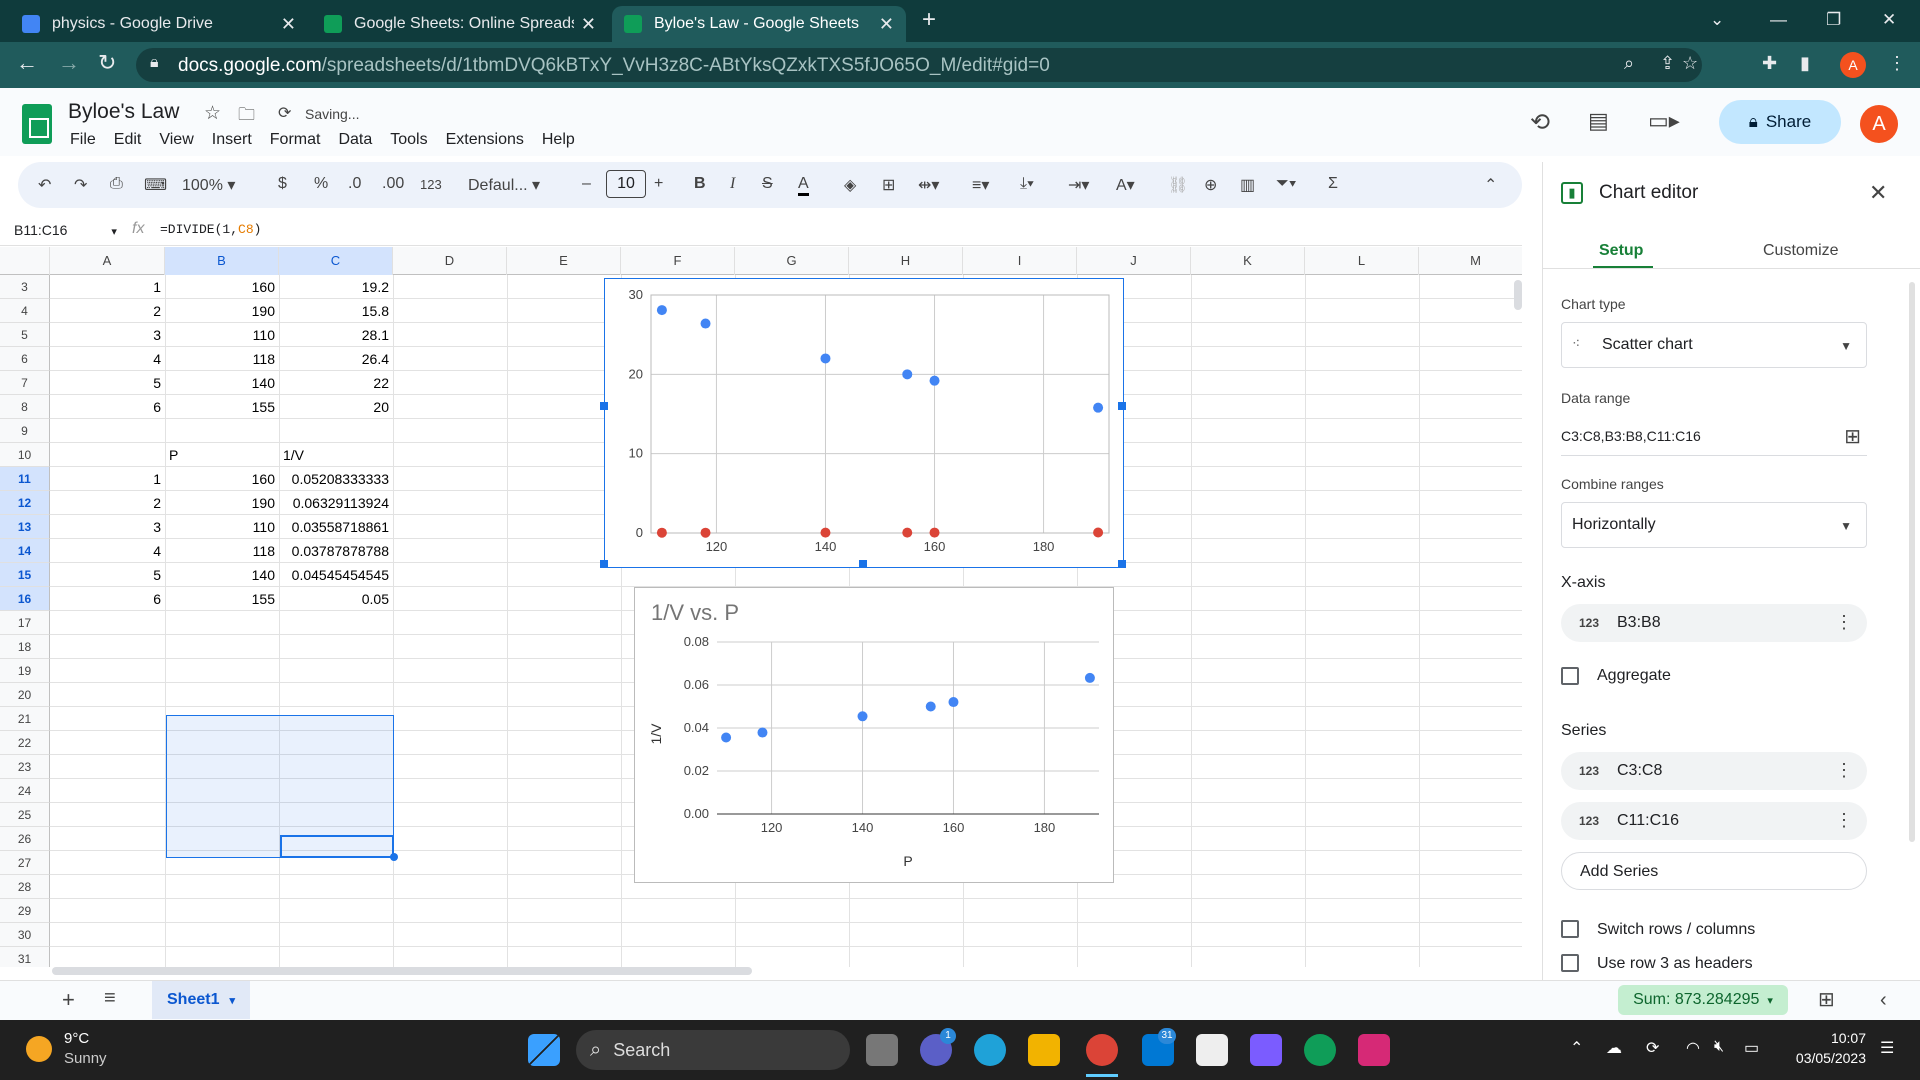 The width and height of the screenshot is (1920, 1080). Describe the element at coordinates (1848, 1038) in the screenshot. I see `clock-time: 10:07` at that location.